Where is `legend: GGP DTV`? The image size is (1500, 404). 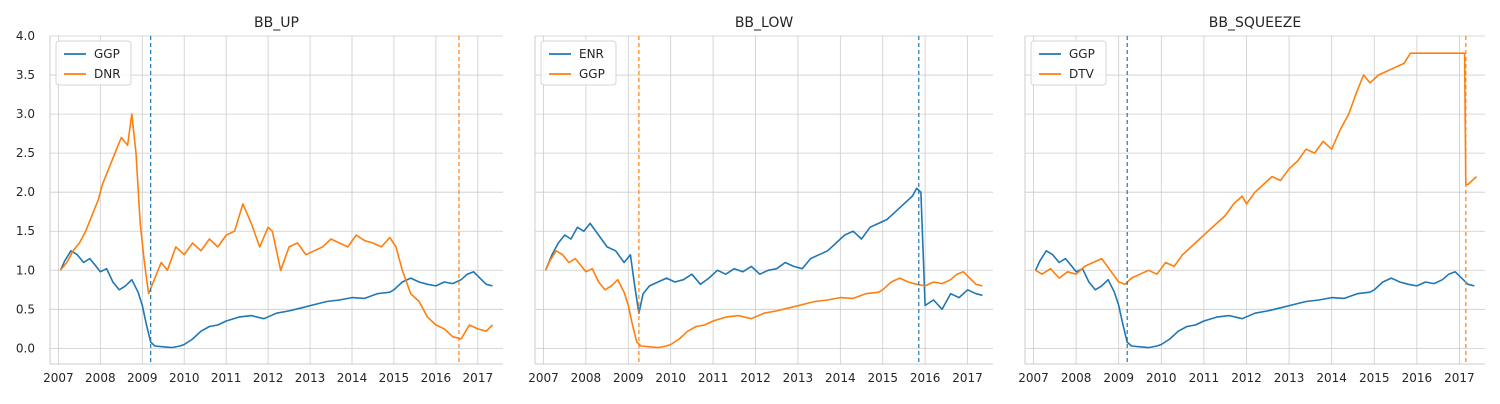
legend: GGP DTV is located at coordinates (1068, 63).